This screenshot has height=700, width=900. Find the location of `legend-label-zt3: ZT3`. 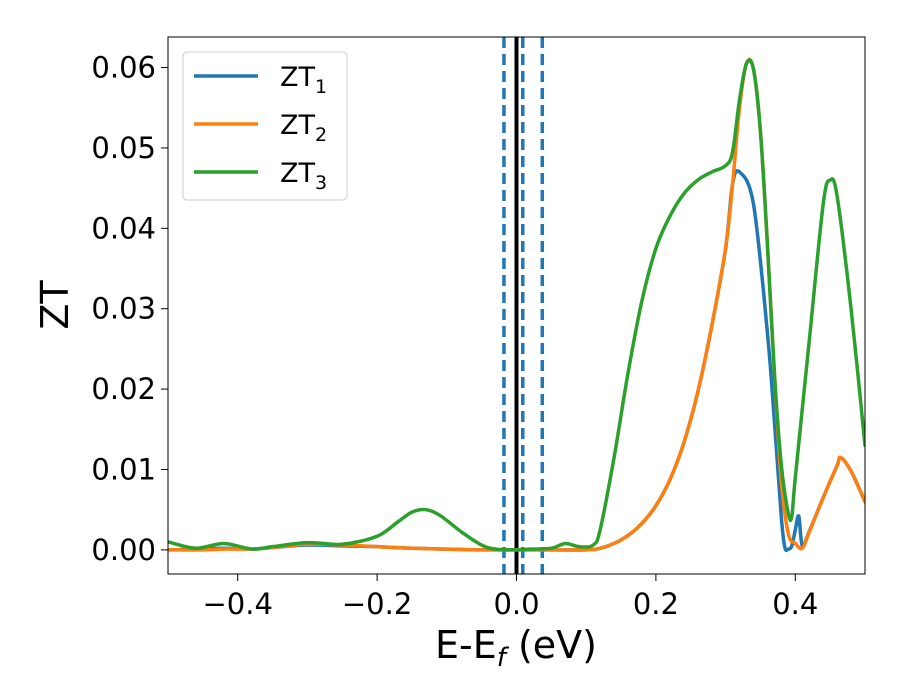

legend-label-zt3: ZT3 is located at coordinates (303, 176).